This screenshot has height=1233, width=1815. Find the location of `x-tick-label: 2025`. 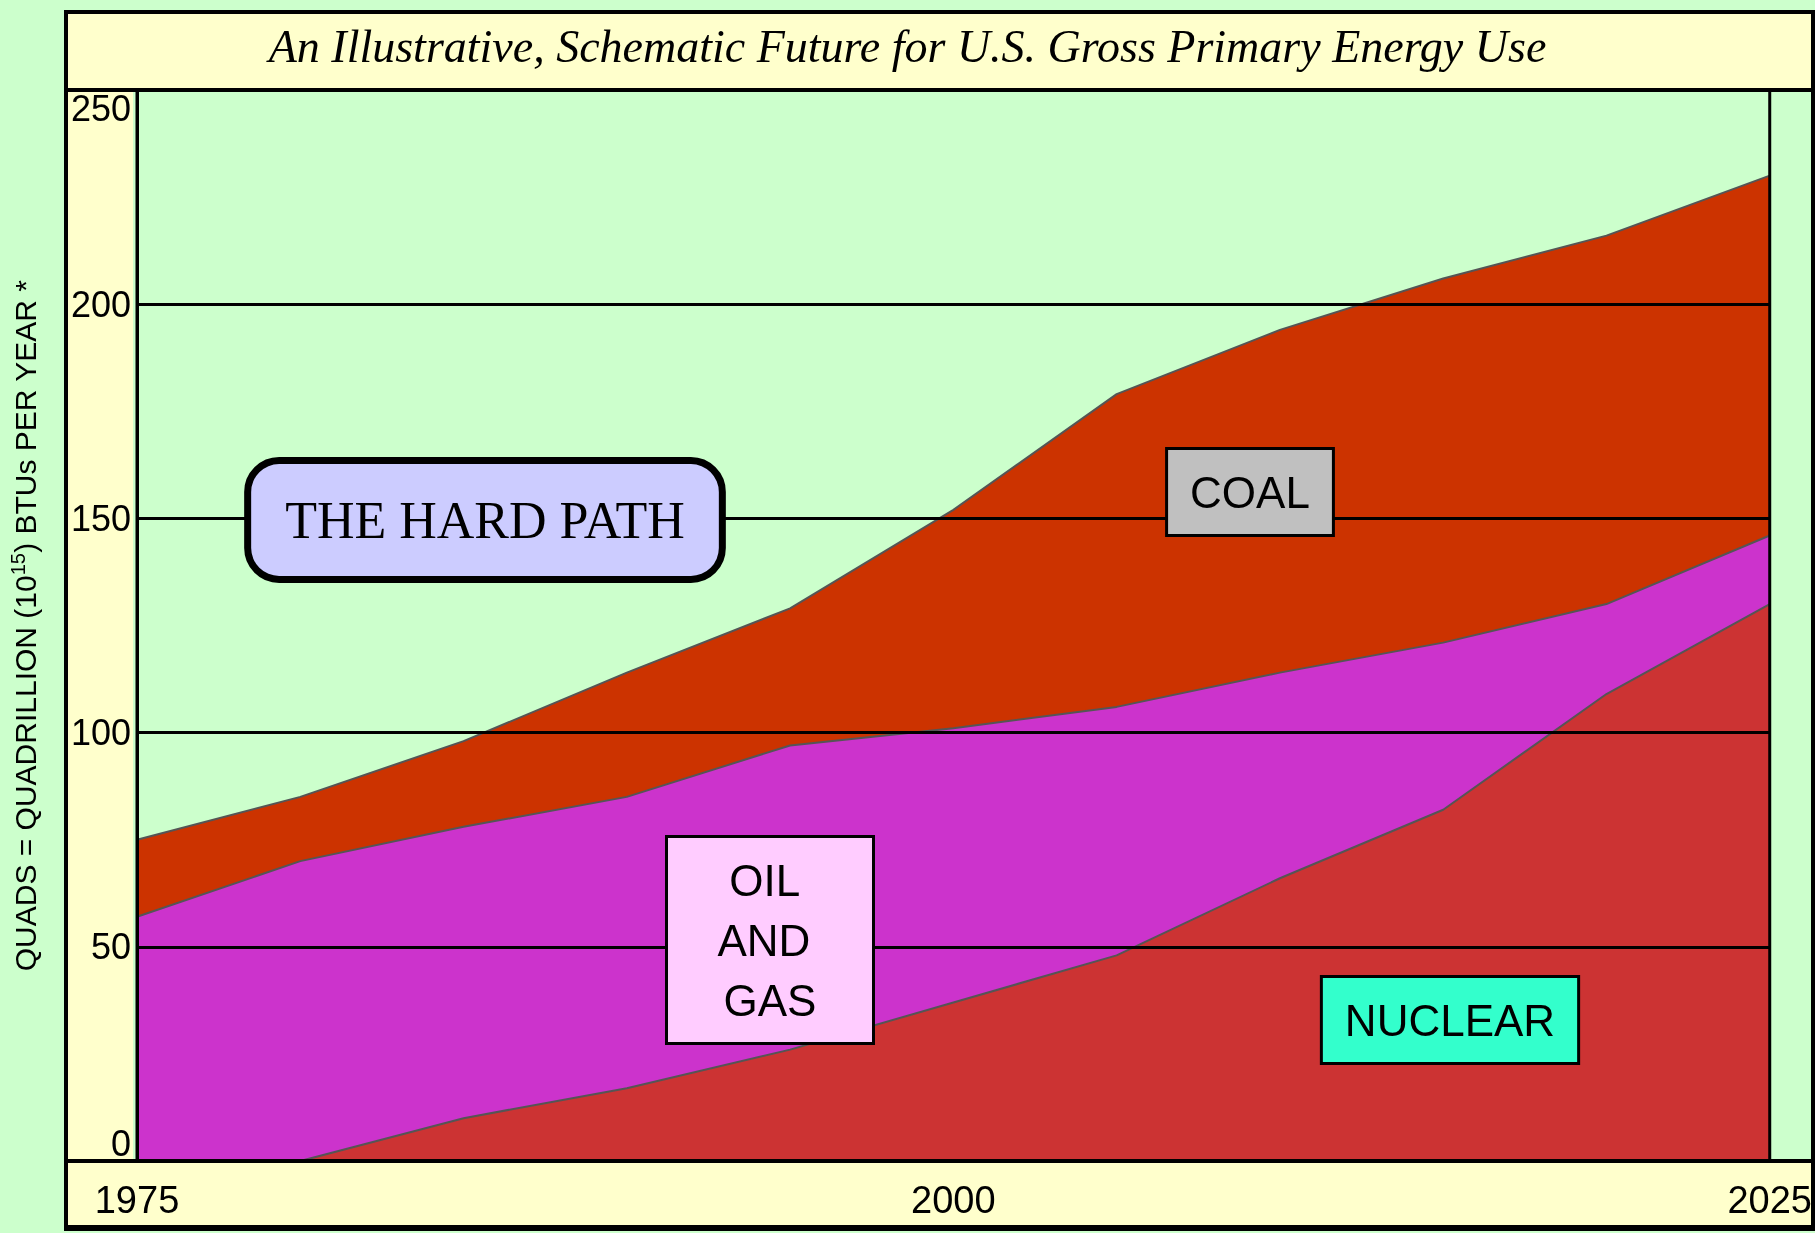

x-tick-label: 2025 is located at coordinates (1770, 1200).